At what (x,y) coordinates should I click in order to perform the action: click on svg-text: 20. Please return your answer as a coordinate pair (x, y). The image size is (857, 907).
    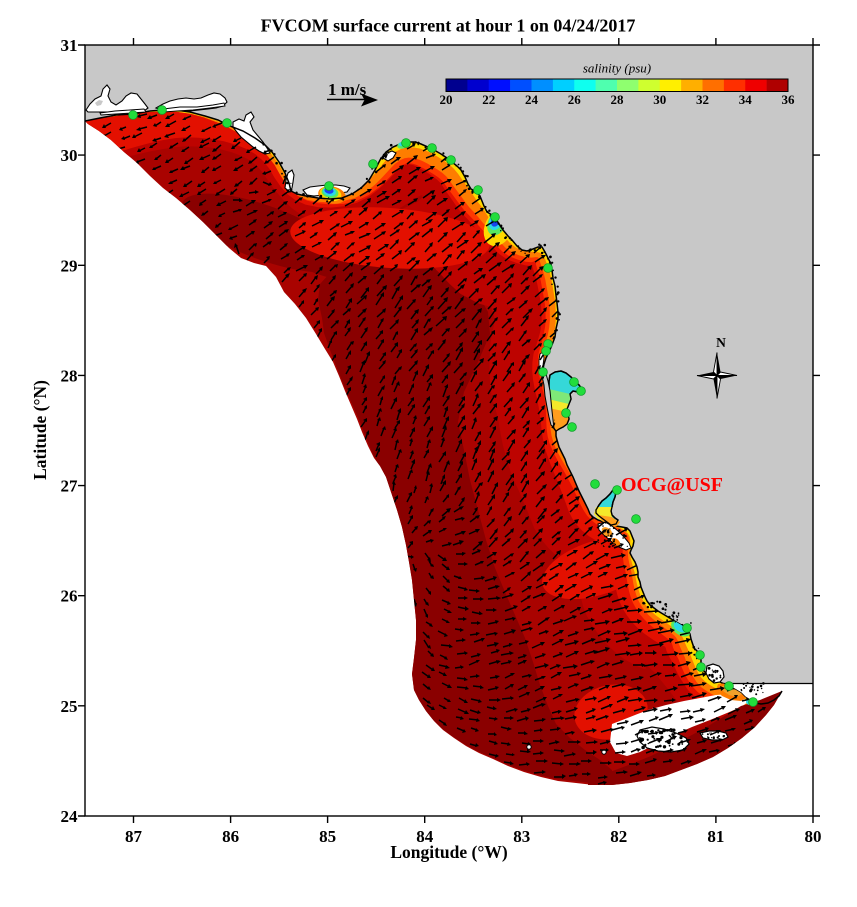
    Looking at the image, I should click on (446, 99).